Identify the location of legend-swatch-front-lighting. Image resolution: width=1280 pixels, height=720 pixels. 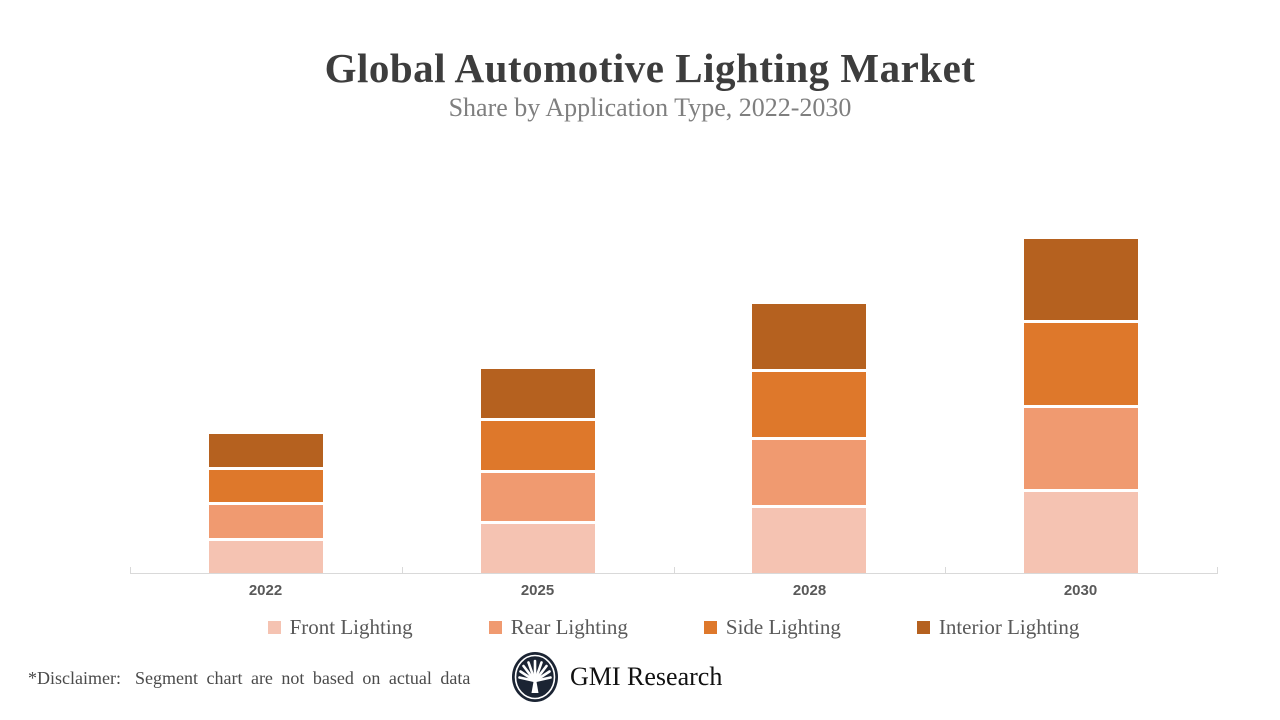
(274, 627).